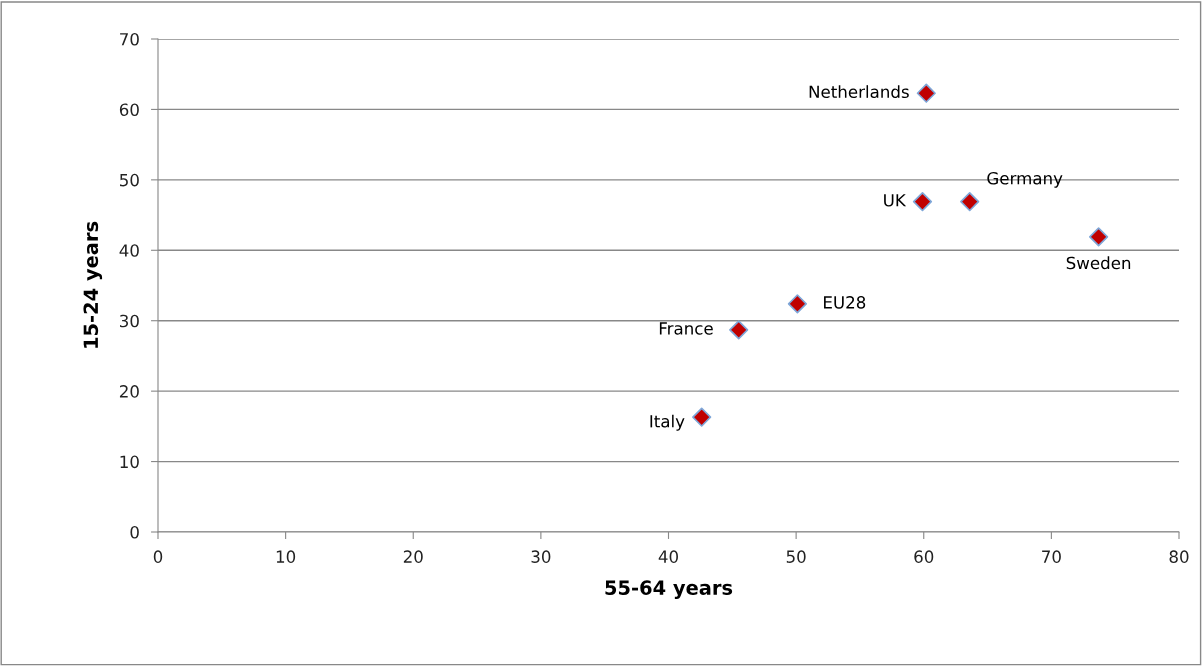 The height and width of the screenshot is (666, 1203). I want to click on annotation: France, so click(686, 328).